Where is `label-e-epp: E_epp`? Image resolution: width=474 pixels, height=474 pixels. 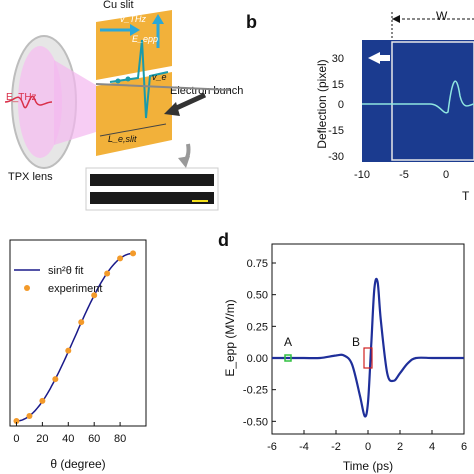
label-e-epp: E_epp is located at coordinates (145, 39).